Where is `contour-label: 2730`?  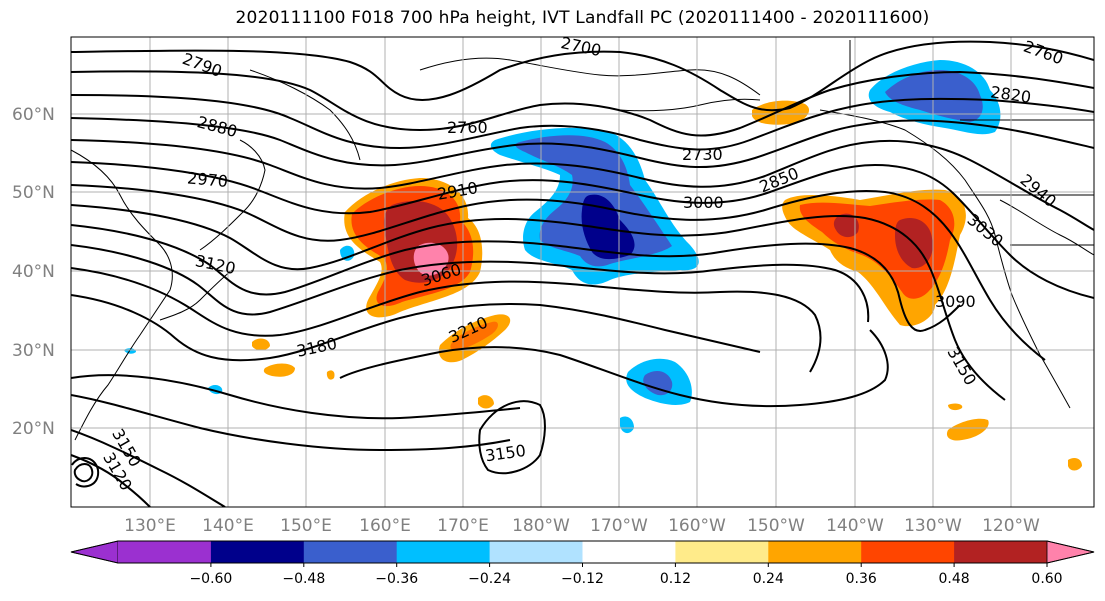
contour-label: 2730 is located at coordinates (702, 154).